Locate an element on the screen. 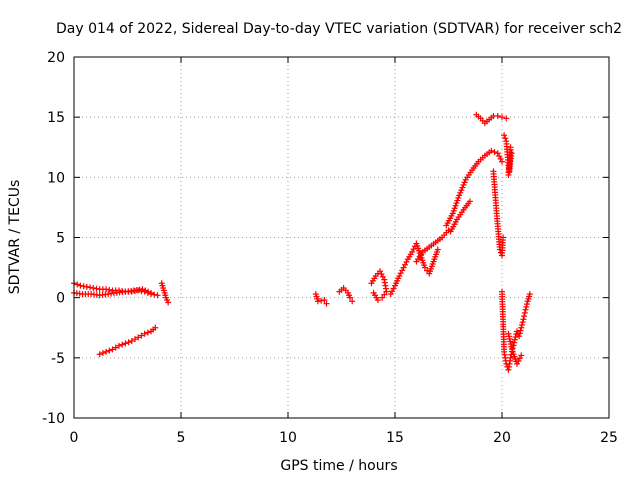 The width and height of the screenshot is (640, 480). x-tick-label: 5 is located at coordinates (181, 438).